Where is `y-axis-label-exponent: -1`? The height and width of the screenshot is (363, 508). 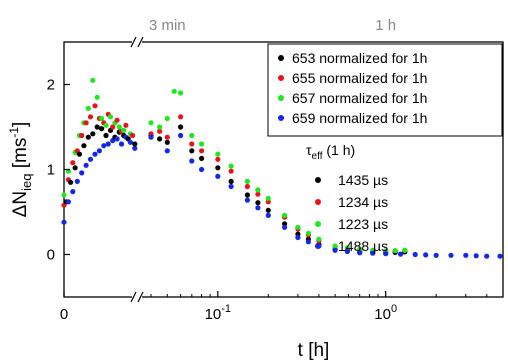
y-axis-label-exponent: -1 is located at coordinates (14, 132).